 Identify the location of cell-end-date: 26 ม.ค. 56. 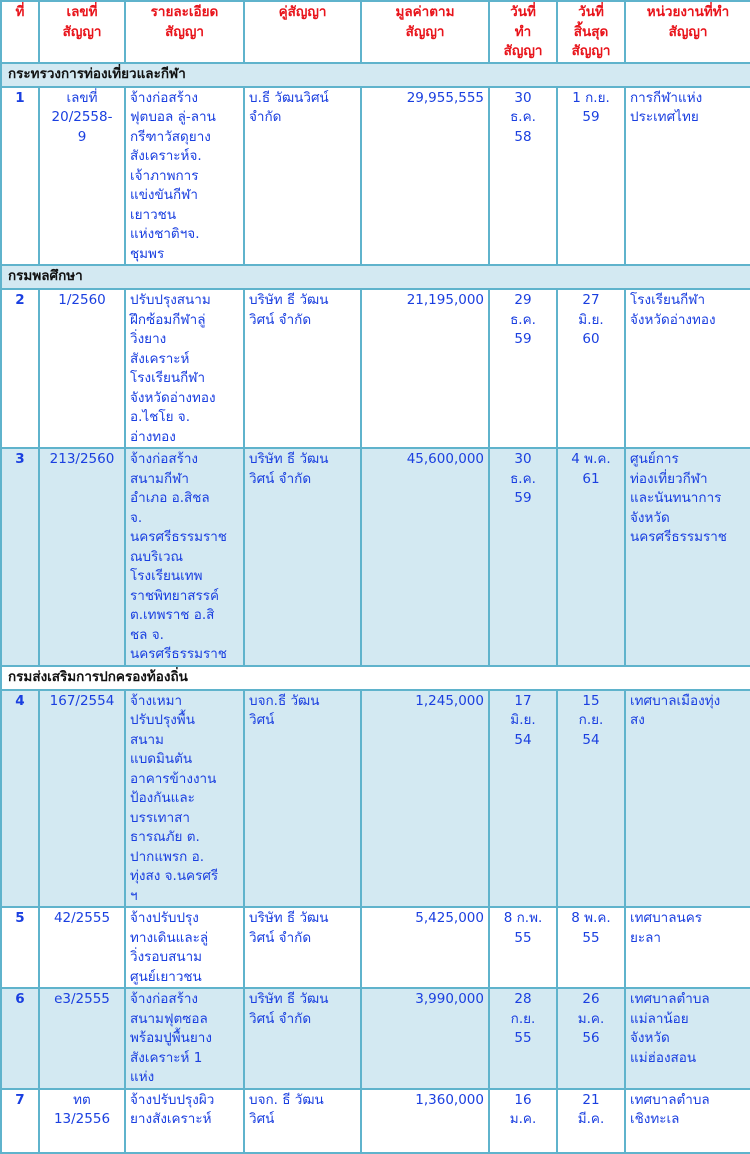
(591, 1038).